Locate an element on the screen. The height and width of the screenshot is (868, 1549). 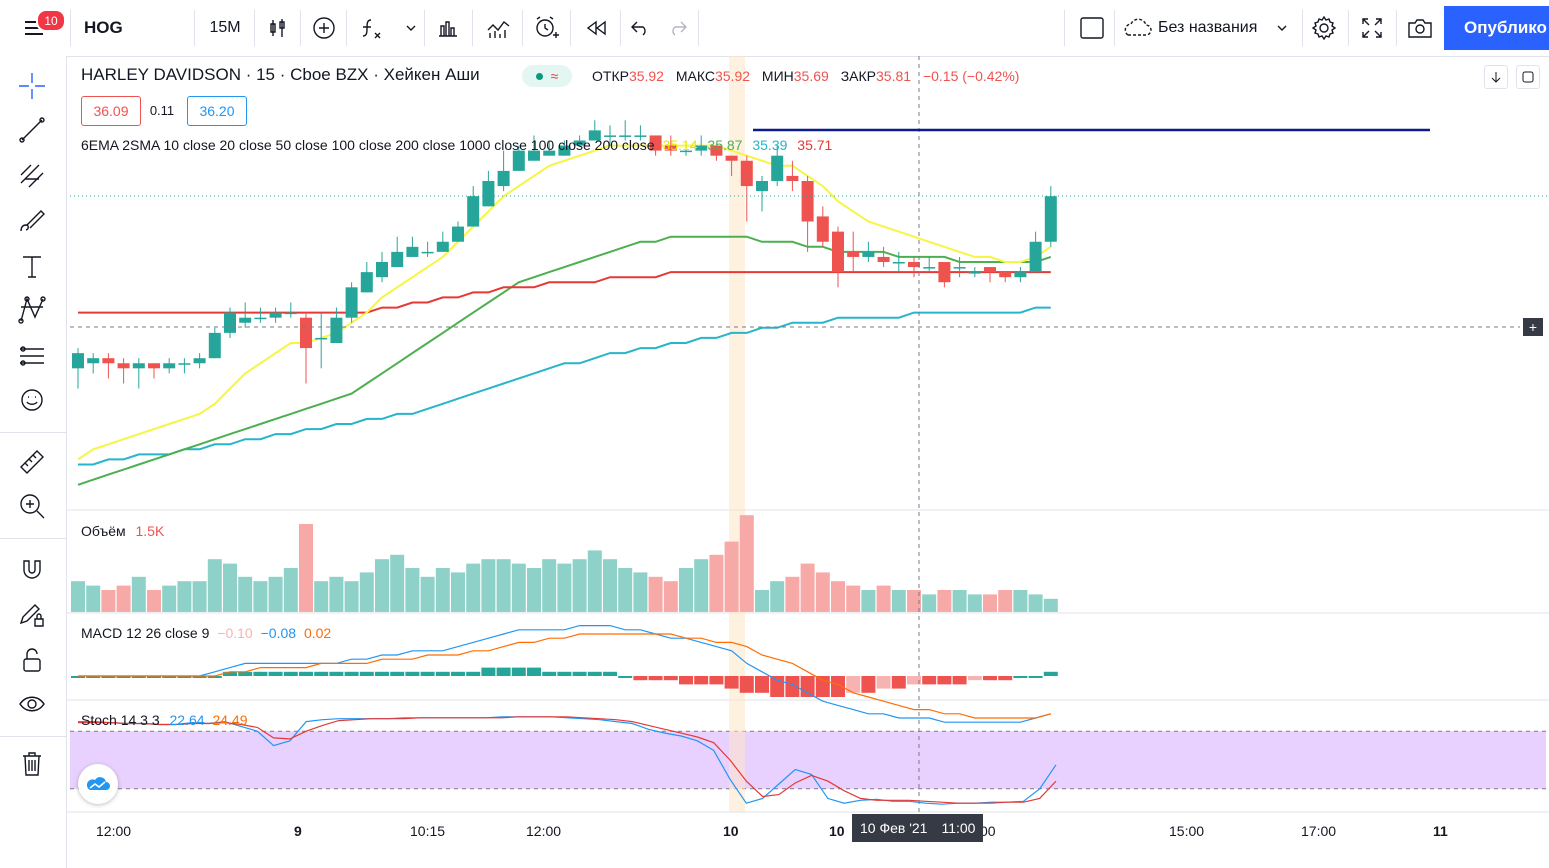
fib-tool is located at coordinates (32, 176).